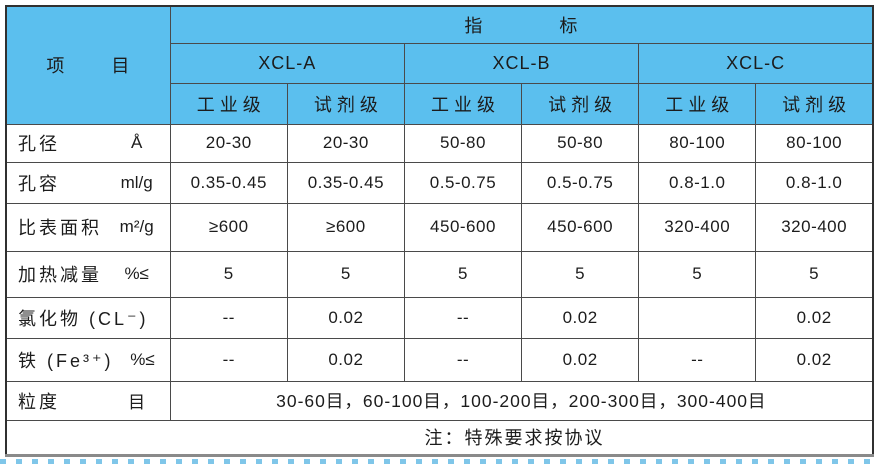 The width and height of the screenshot is (880, 464). What do you see at coordinates (521, 24) in the screenshot?
I see `header-indicator-cell: 指 标` at bounding box center [521, 24].